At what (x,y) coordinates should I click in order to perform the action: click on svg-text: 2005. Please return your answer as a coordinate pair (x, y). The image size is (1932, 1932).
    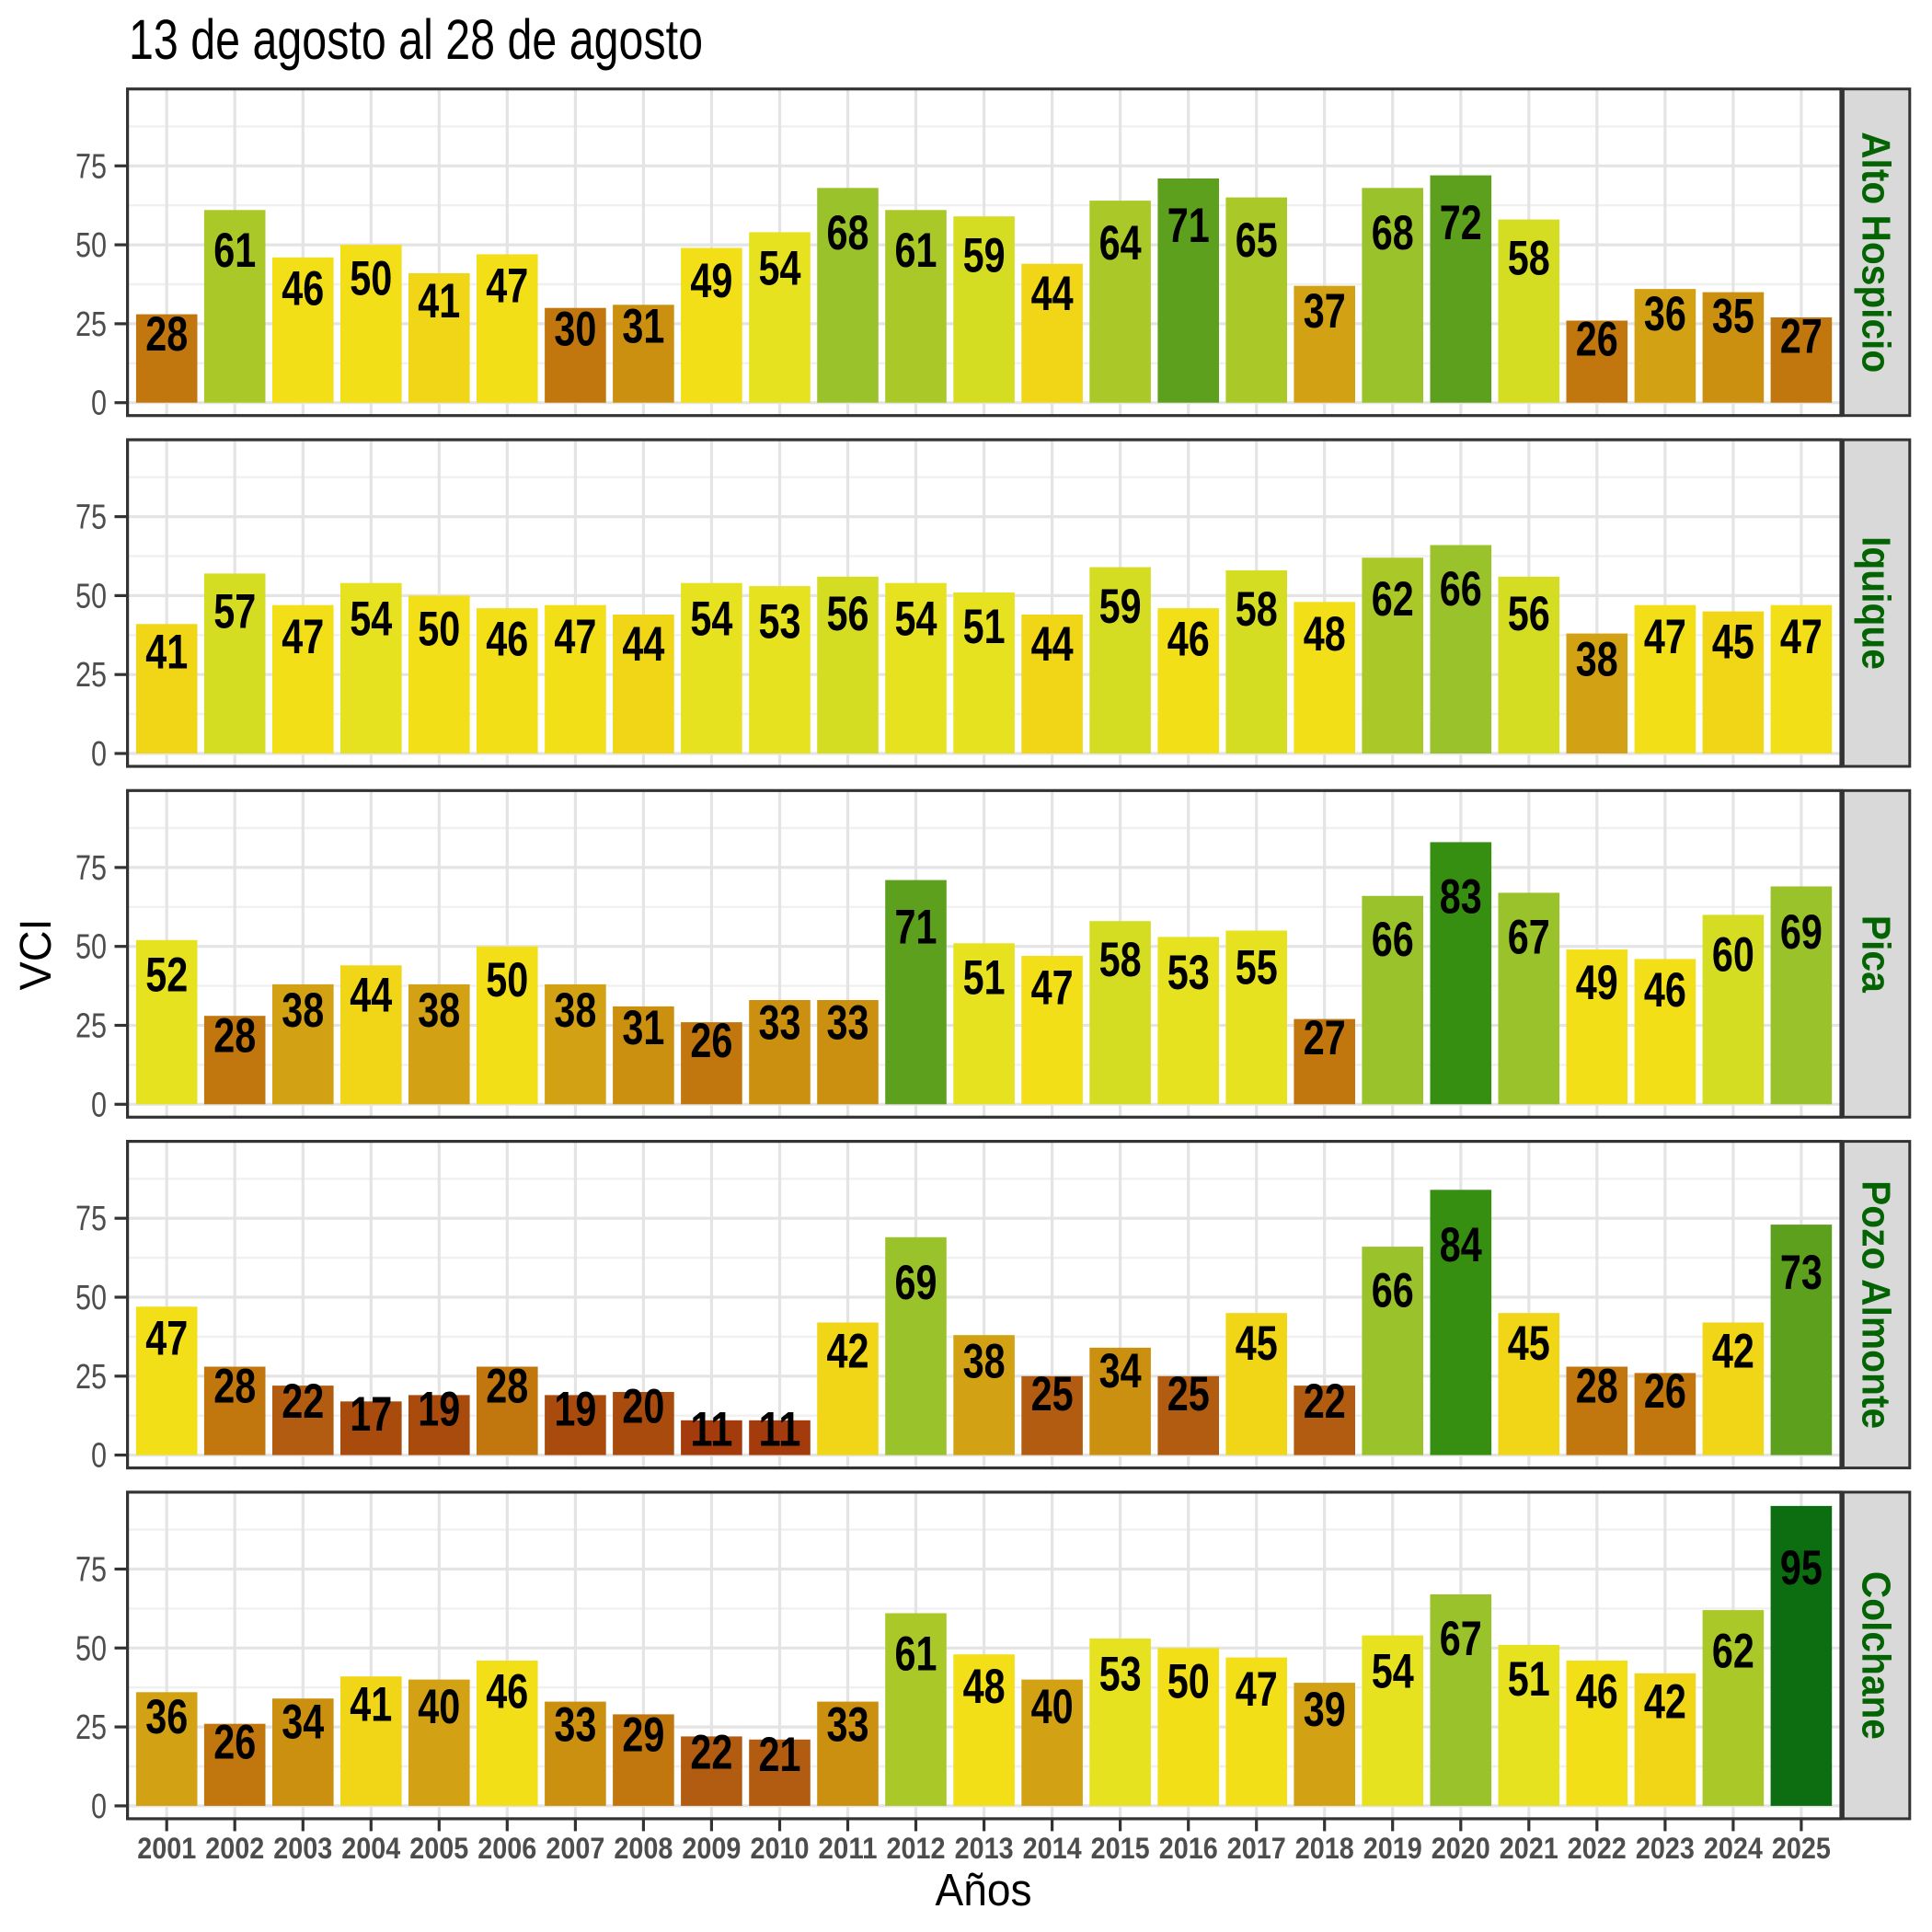
    Looking at the image, I should click on (438, 1848).